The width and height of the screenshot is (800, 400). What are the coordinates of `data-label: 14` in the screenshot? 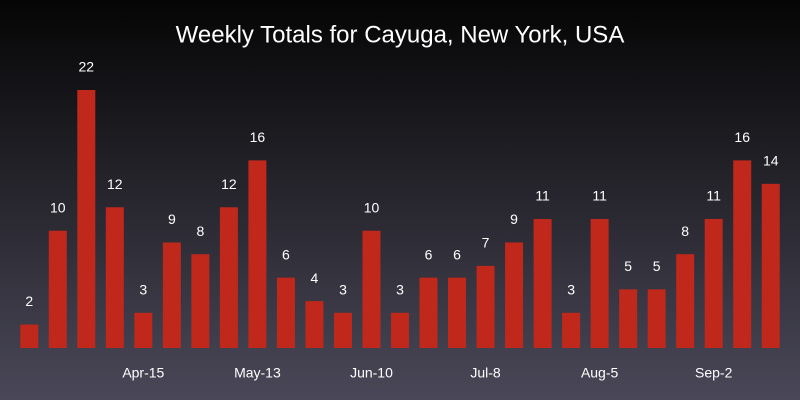 It's located at (771, 161).